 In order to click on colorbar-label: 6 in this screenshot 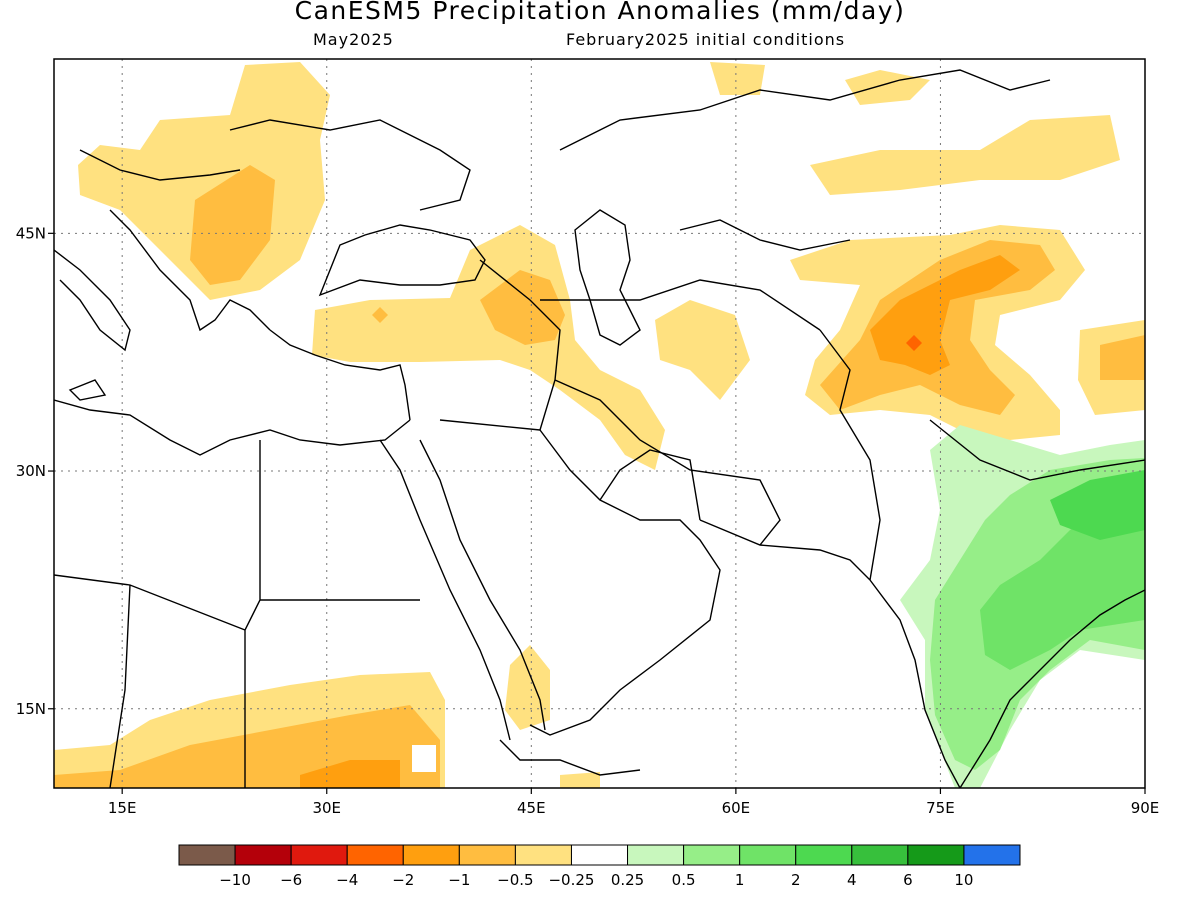, I will do `click(908, 880)`.